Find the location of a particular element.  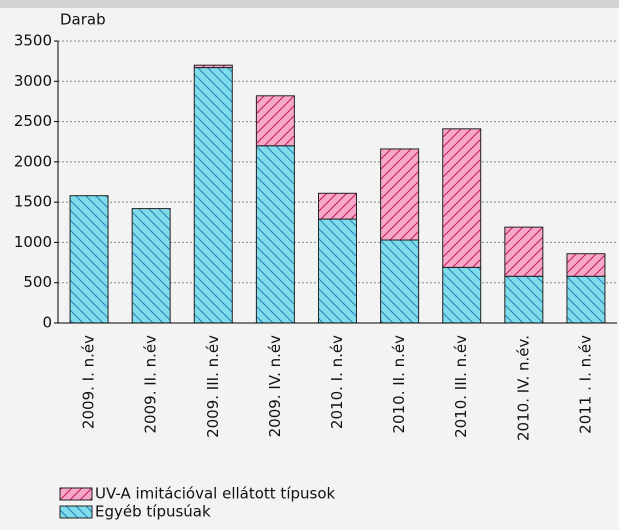

legend-label: Egyéb típusúak is located at coordinates (153, 512).